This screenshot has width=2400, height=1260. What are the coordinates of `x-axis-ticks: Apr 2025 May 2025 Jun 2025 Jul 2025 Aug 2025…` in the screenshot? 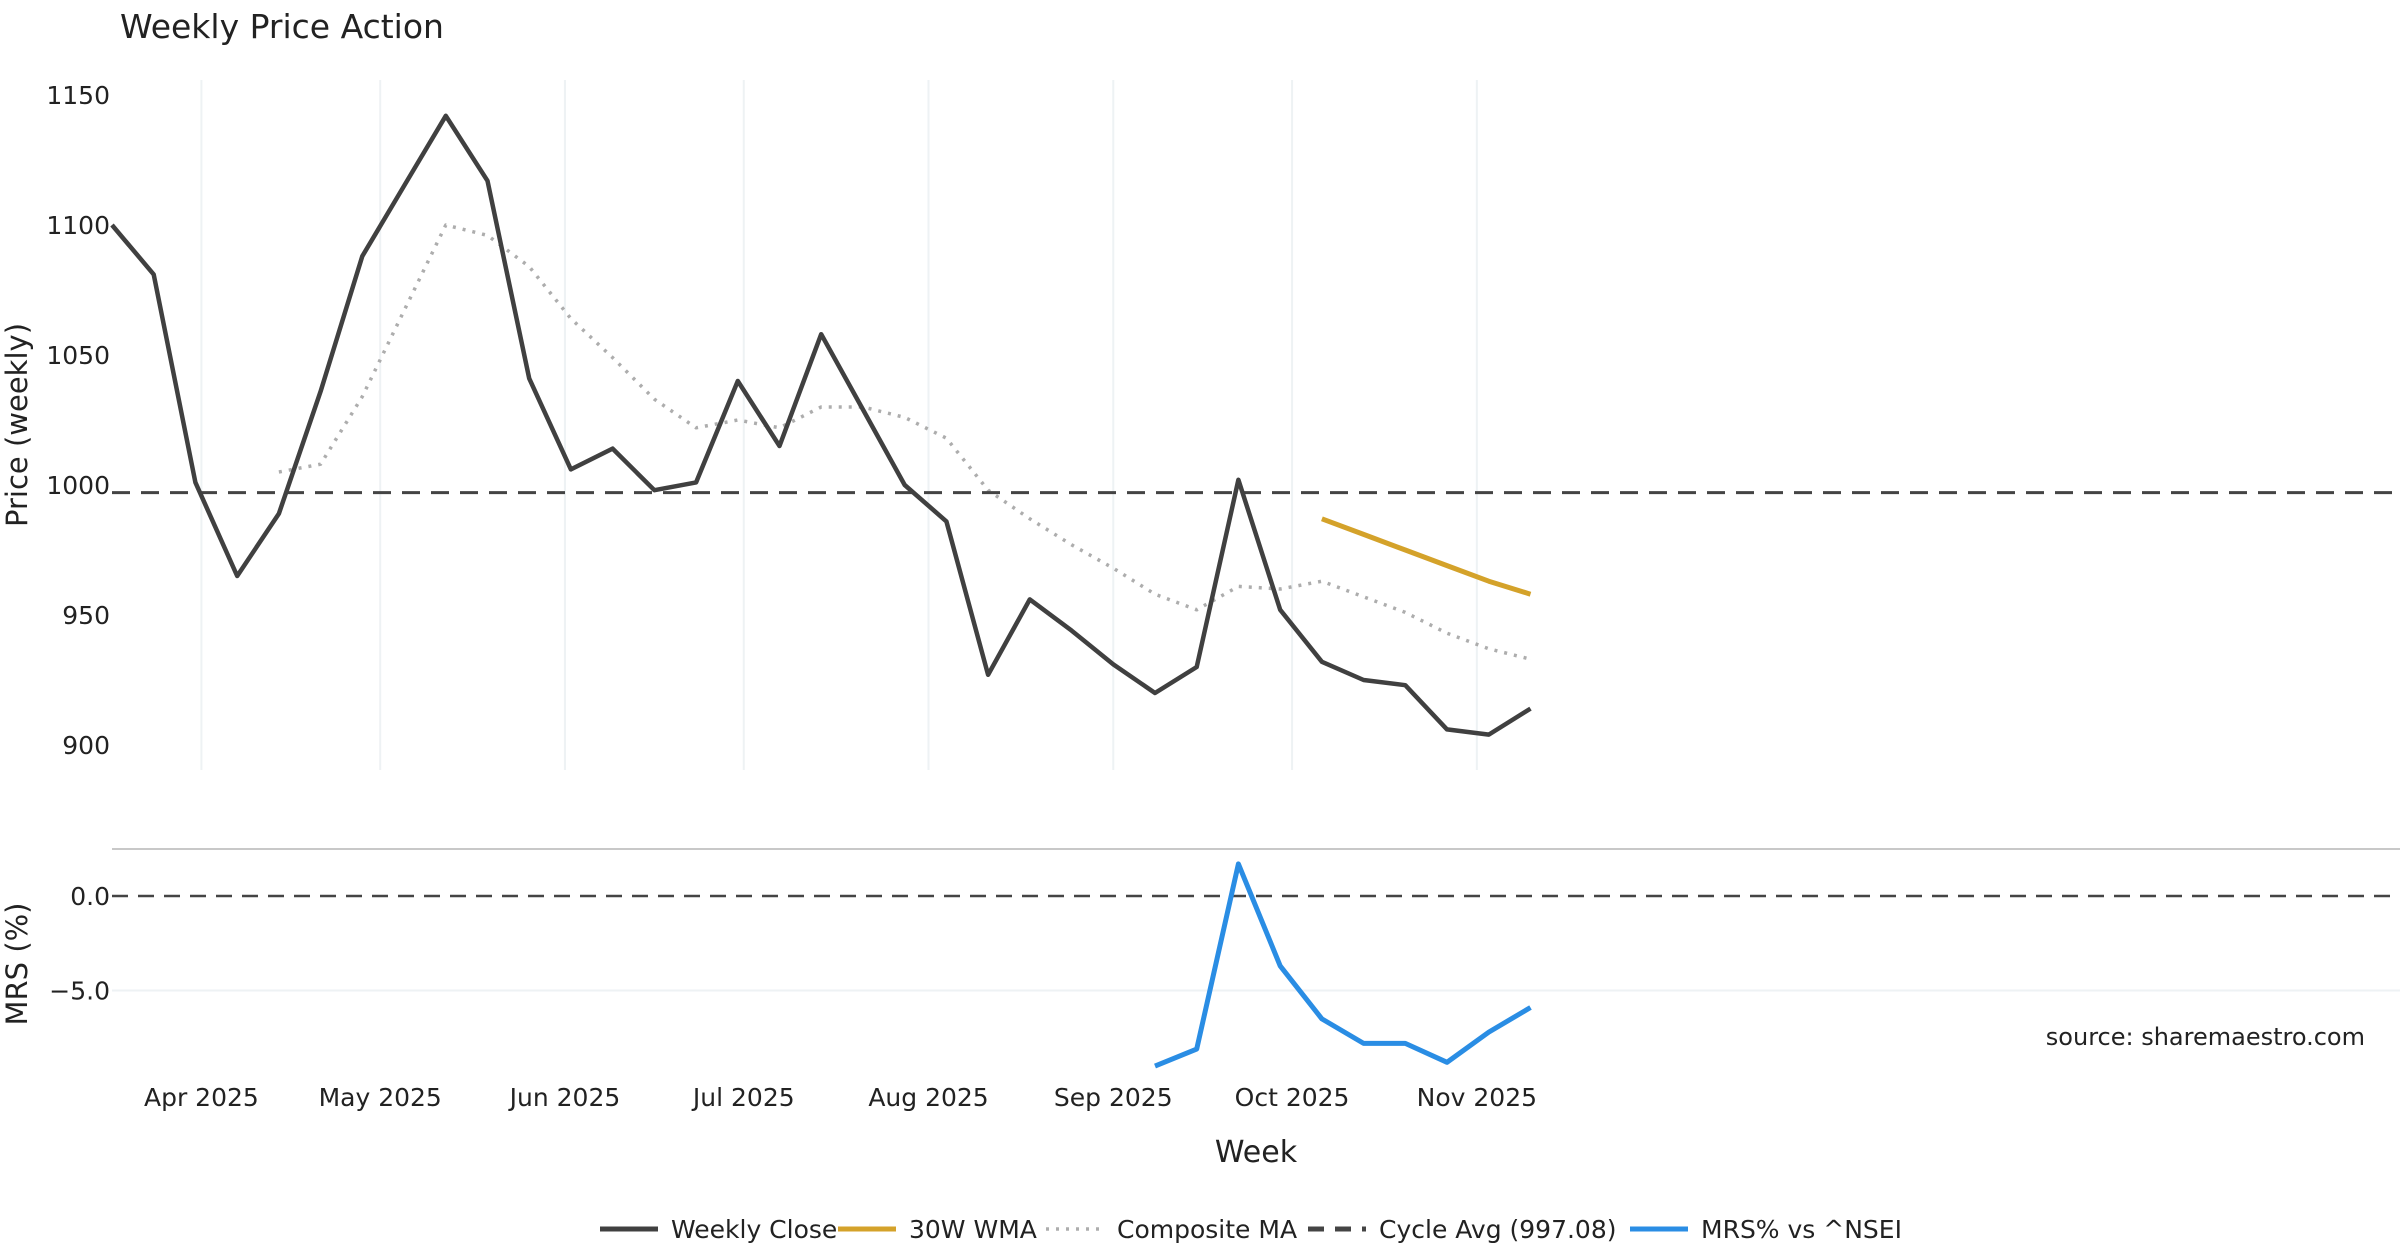 It's located at (840, 1097).